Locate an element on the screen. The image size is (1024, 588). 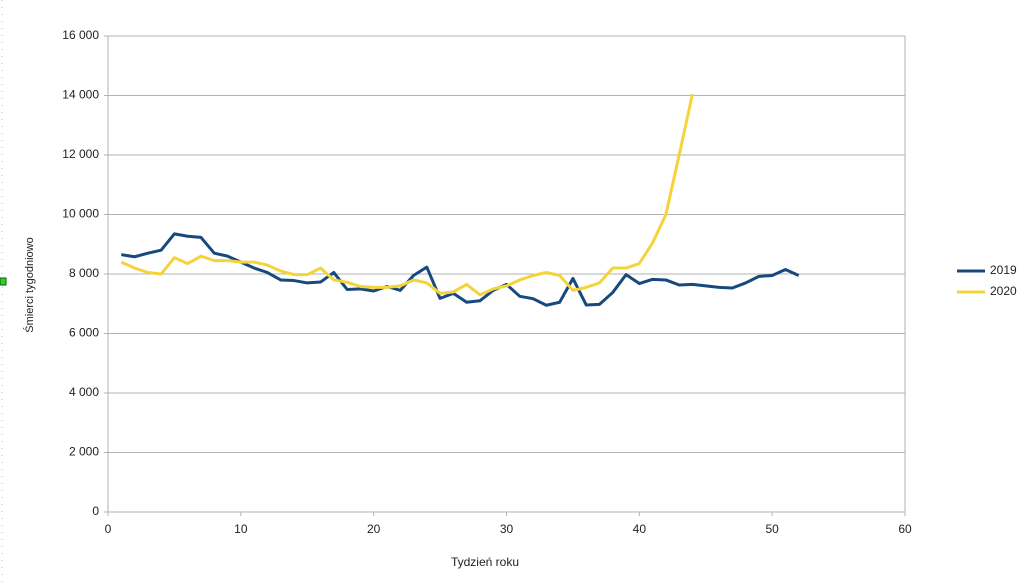
y-tick-label: 16 000 is located at coordinates (80, 35).